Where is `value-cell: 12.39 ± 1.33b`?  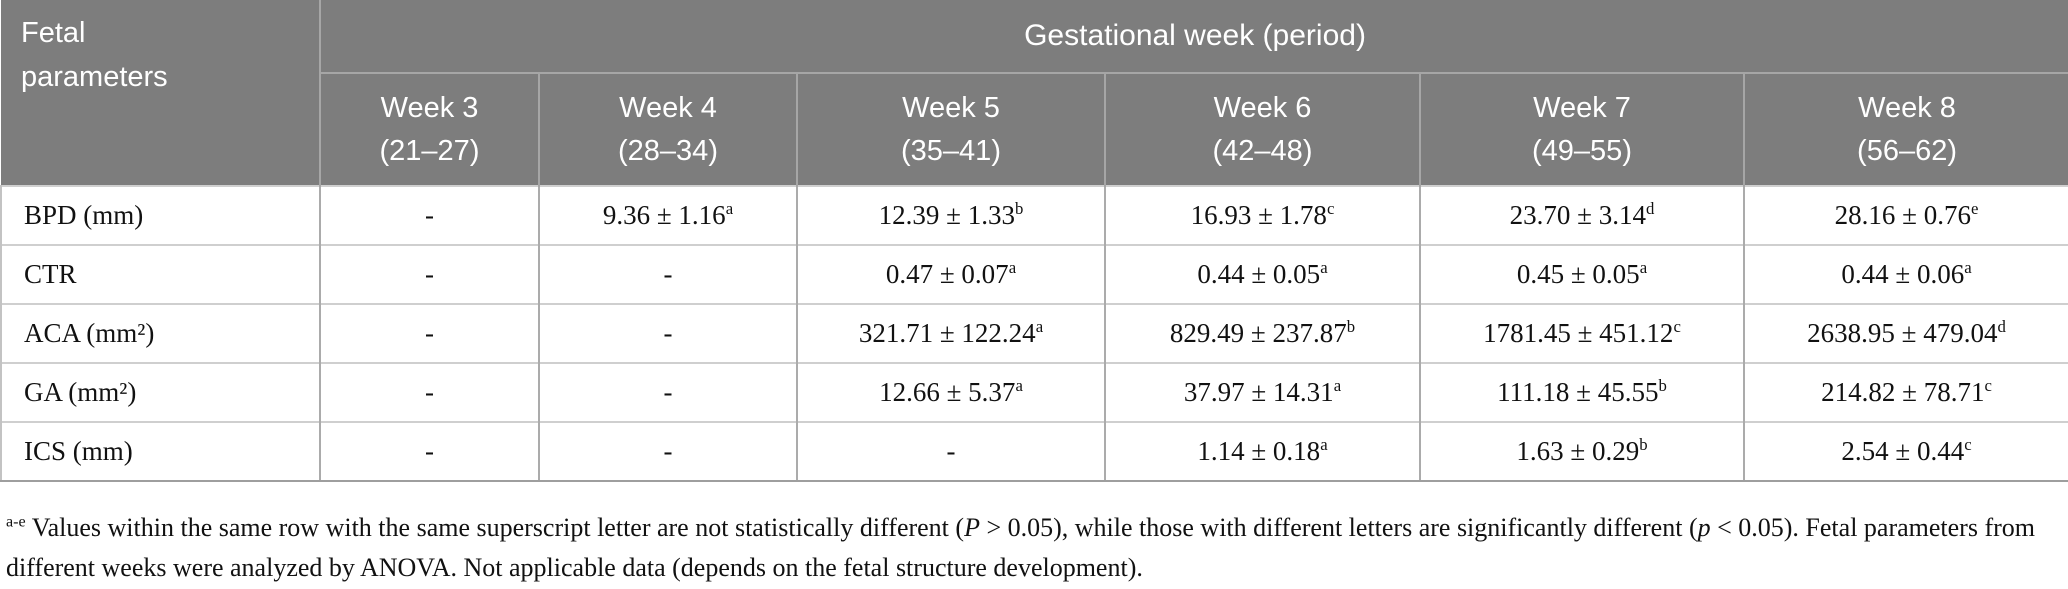
value-cell: 12.39 ± 1.33b is located at coordinates (950, 215).